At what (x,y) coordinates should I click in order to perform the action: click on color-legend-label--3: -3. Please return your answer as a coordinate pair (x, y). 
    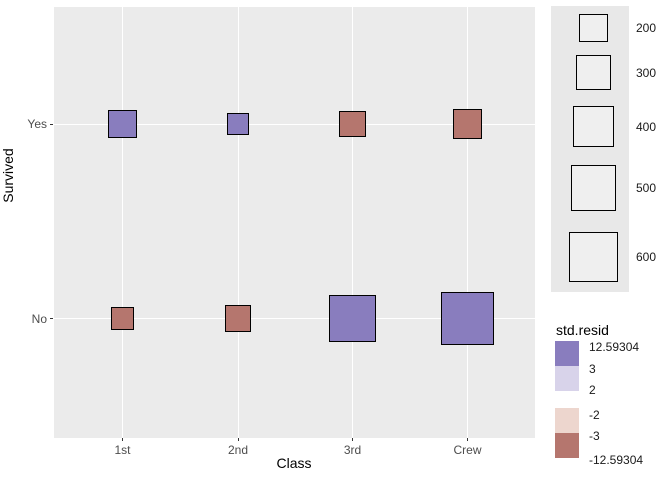
    Looking at the image, I should click on (594, 436).